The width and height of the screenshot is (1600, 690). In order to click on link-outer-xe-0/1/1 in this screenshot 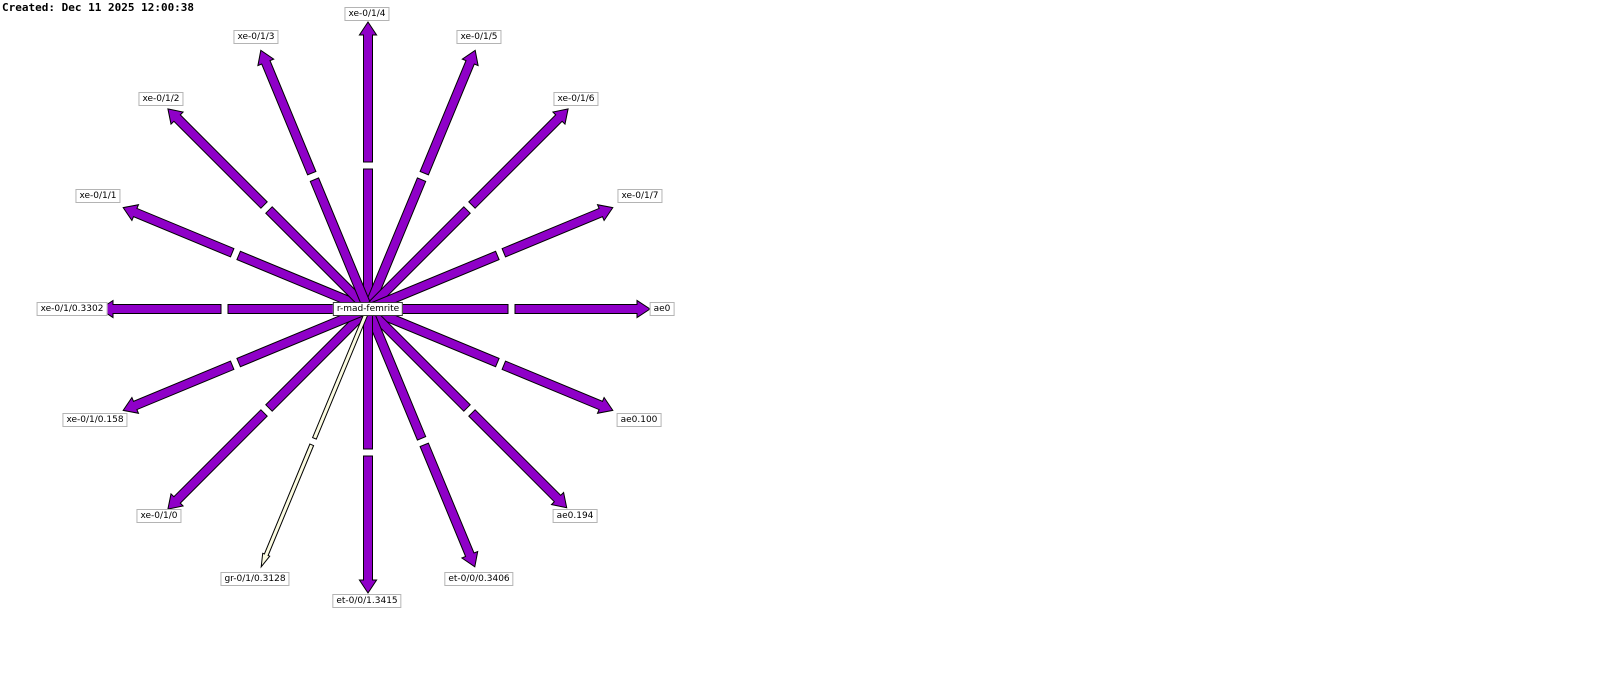, I will do `click(178, 231)`.